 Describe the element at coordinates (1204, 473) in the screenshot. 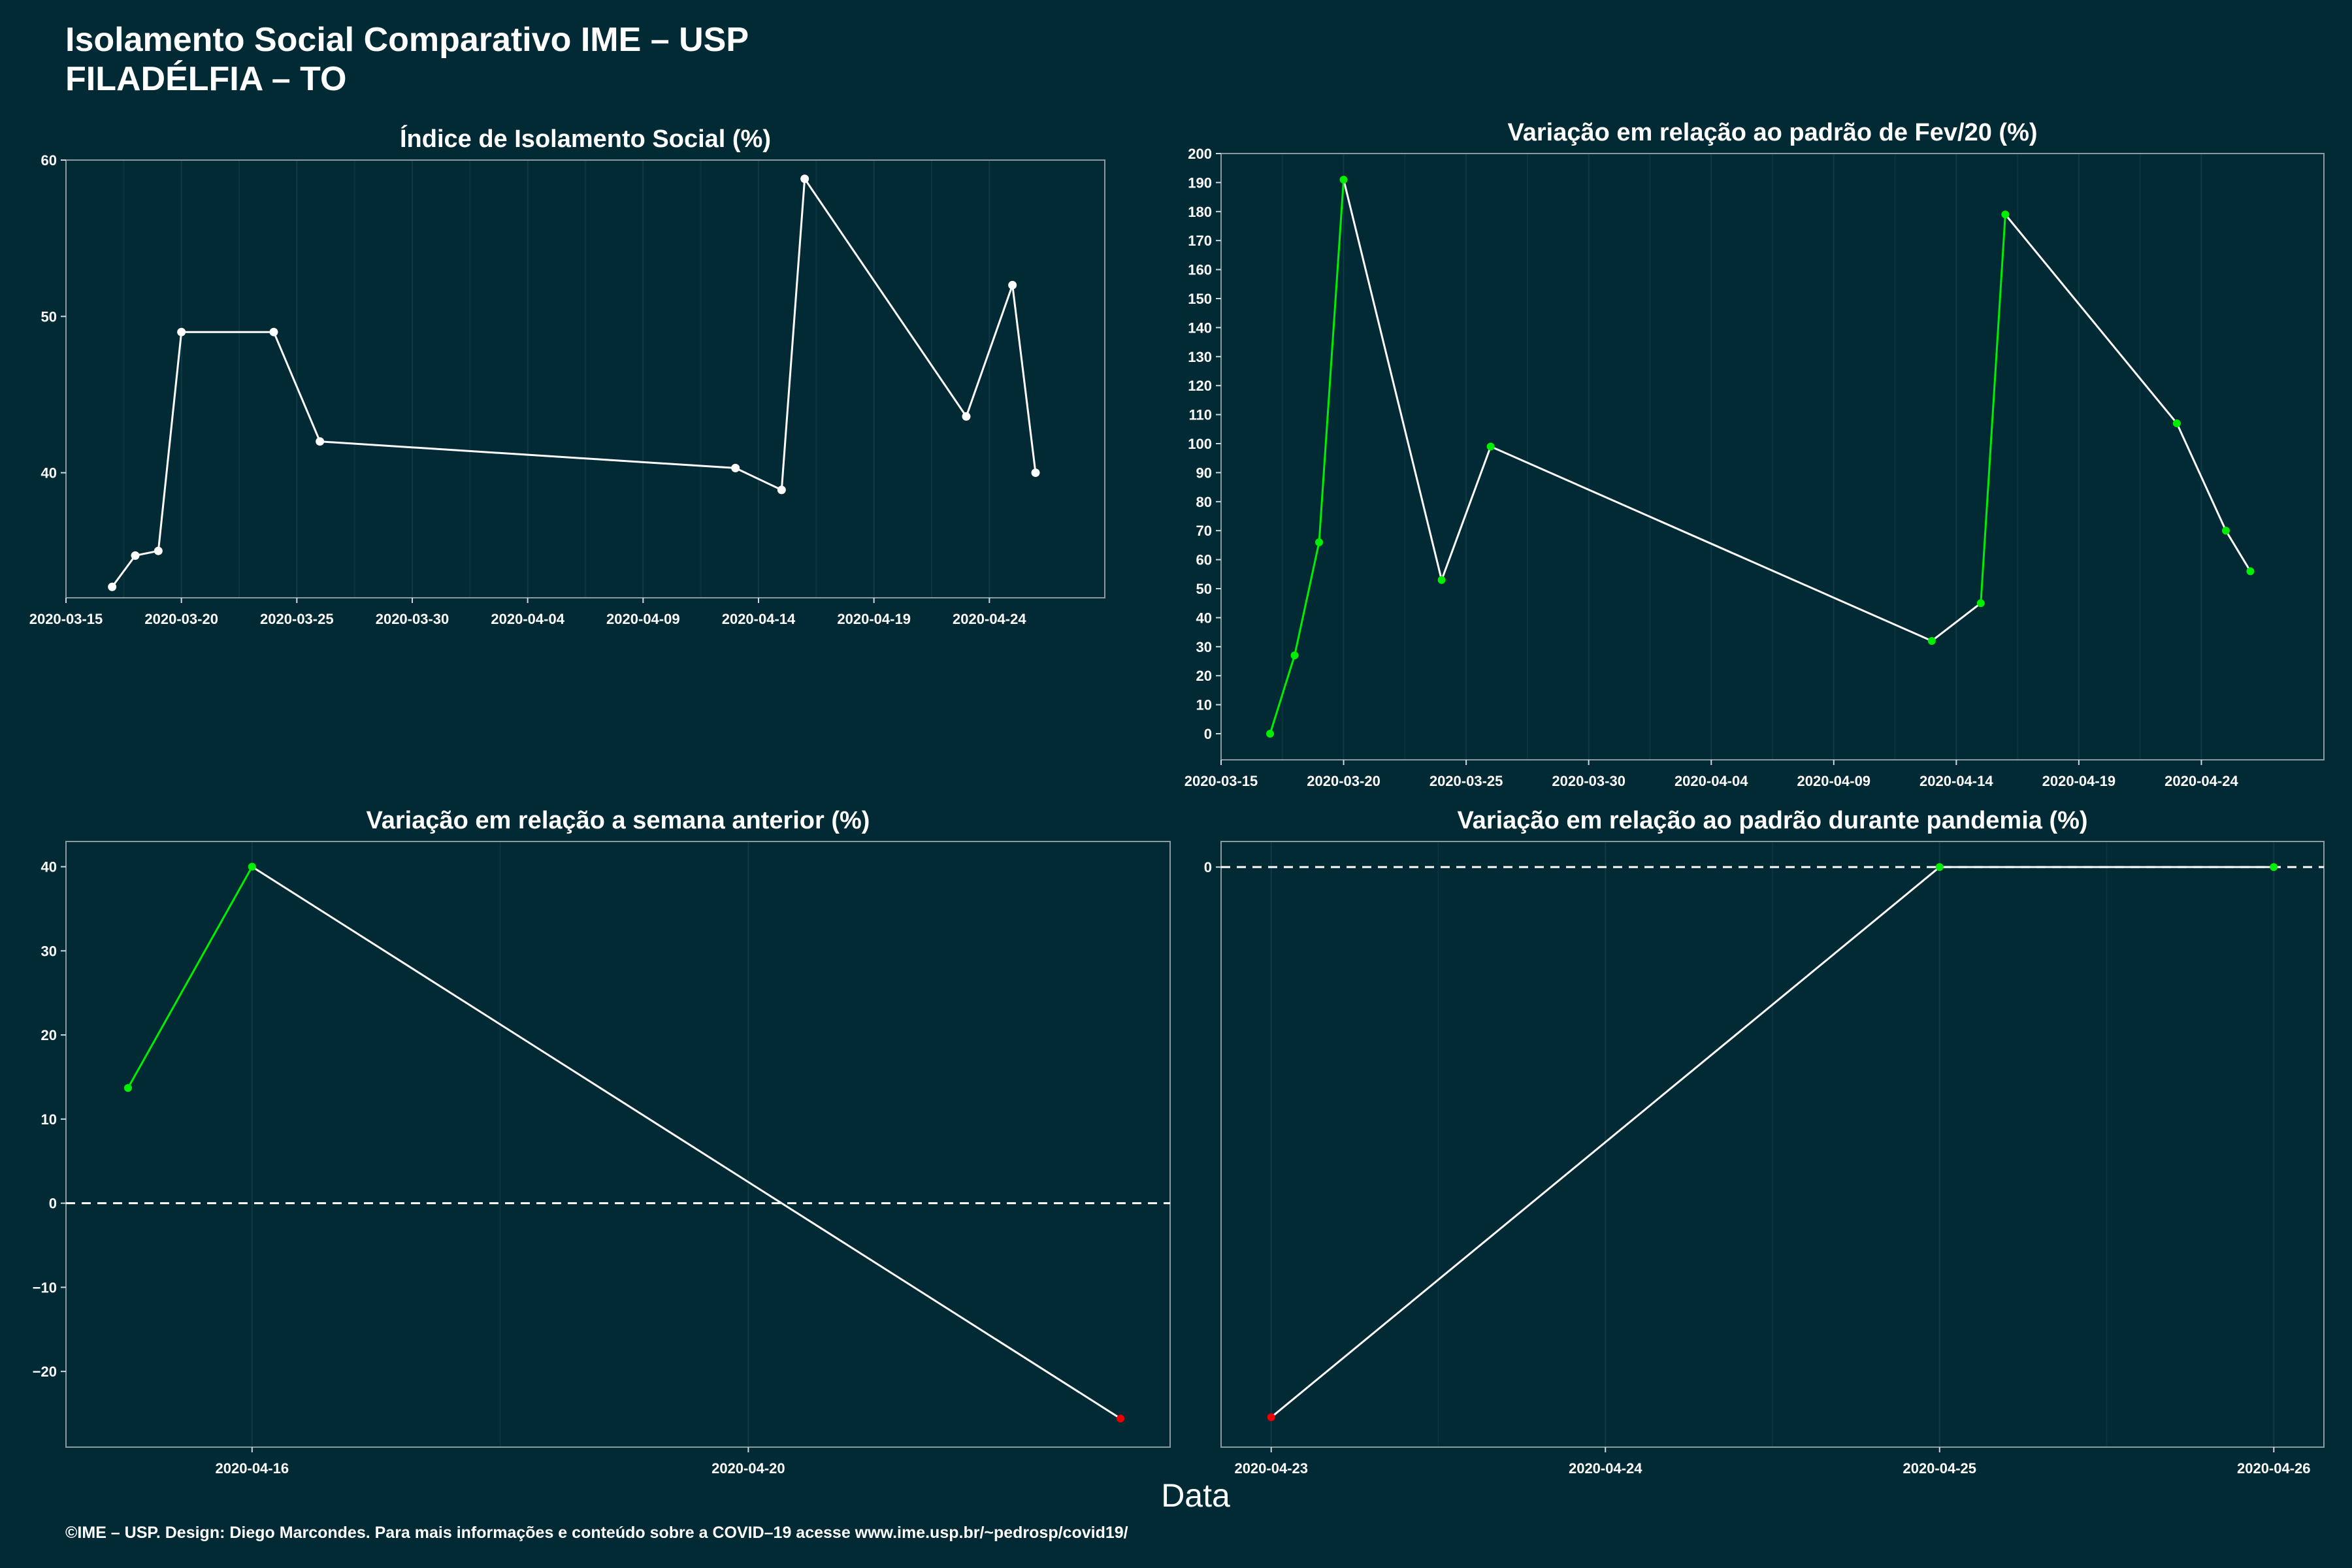

I see `y-tick-label: 90` at that location.